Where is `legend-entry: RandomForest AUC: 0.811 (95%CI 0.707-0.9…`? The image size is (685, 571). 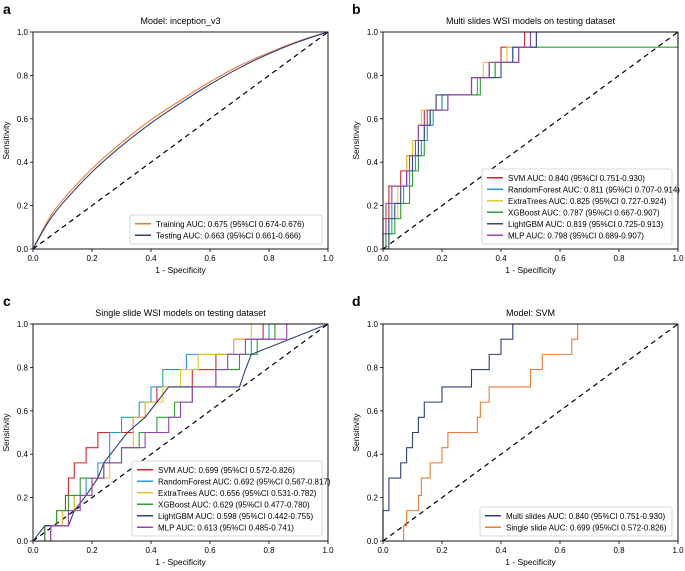
legend-entry: RandomForest AUC: 0.811 (95%CI 0.707-0.9… is located at coordinates (594, 189).